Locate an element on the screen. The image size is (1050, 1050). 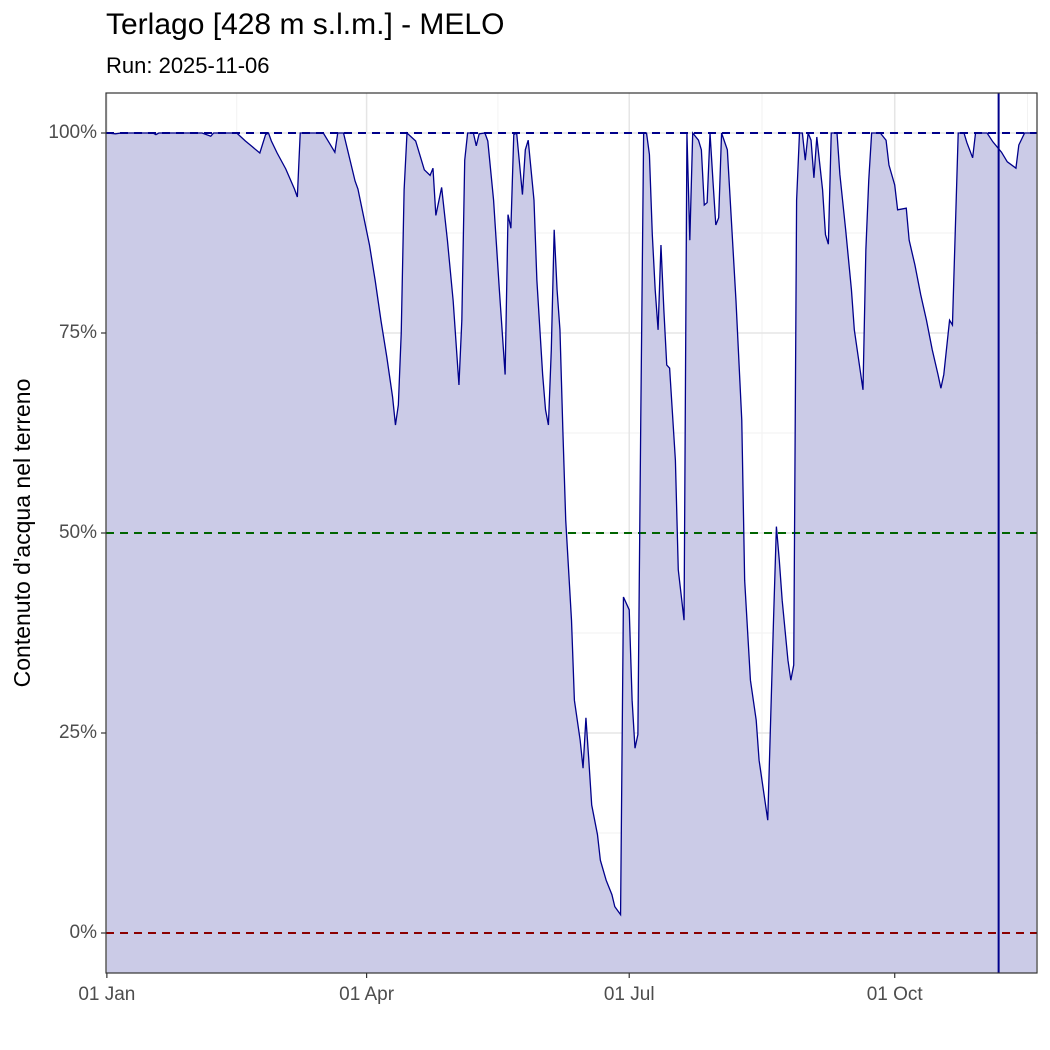
y-tick-label: 75% is located at coordinates (78, 332).